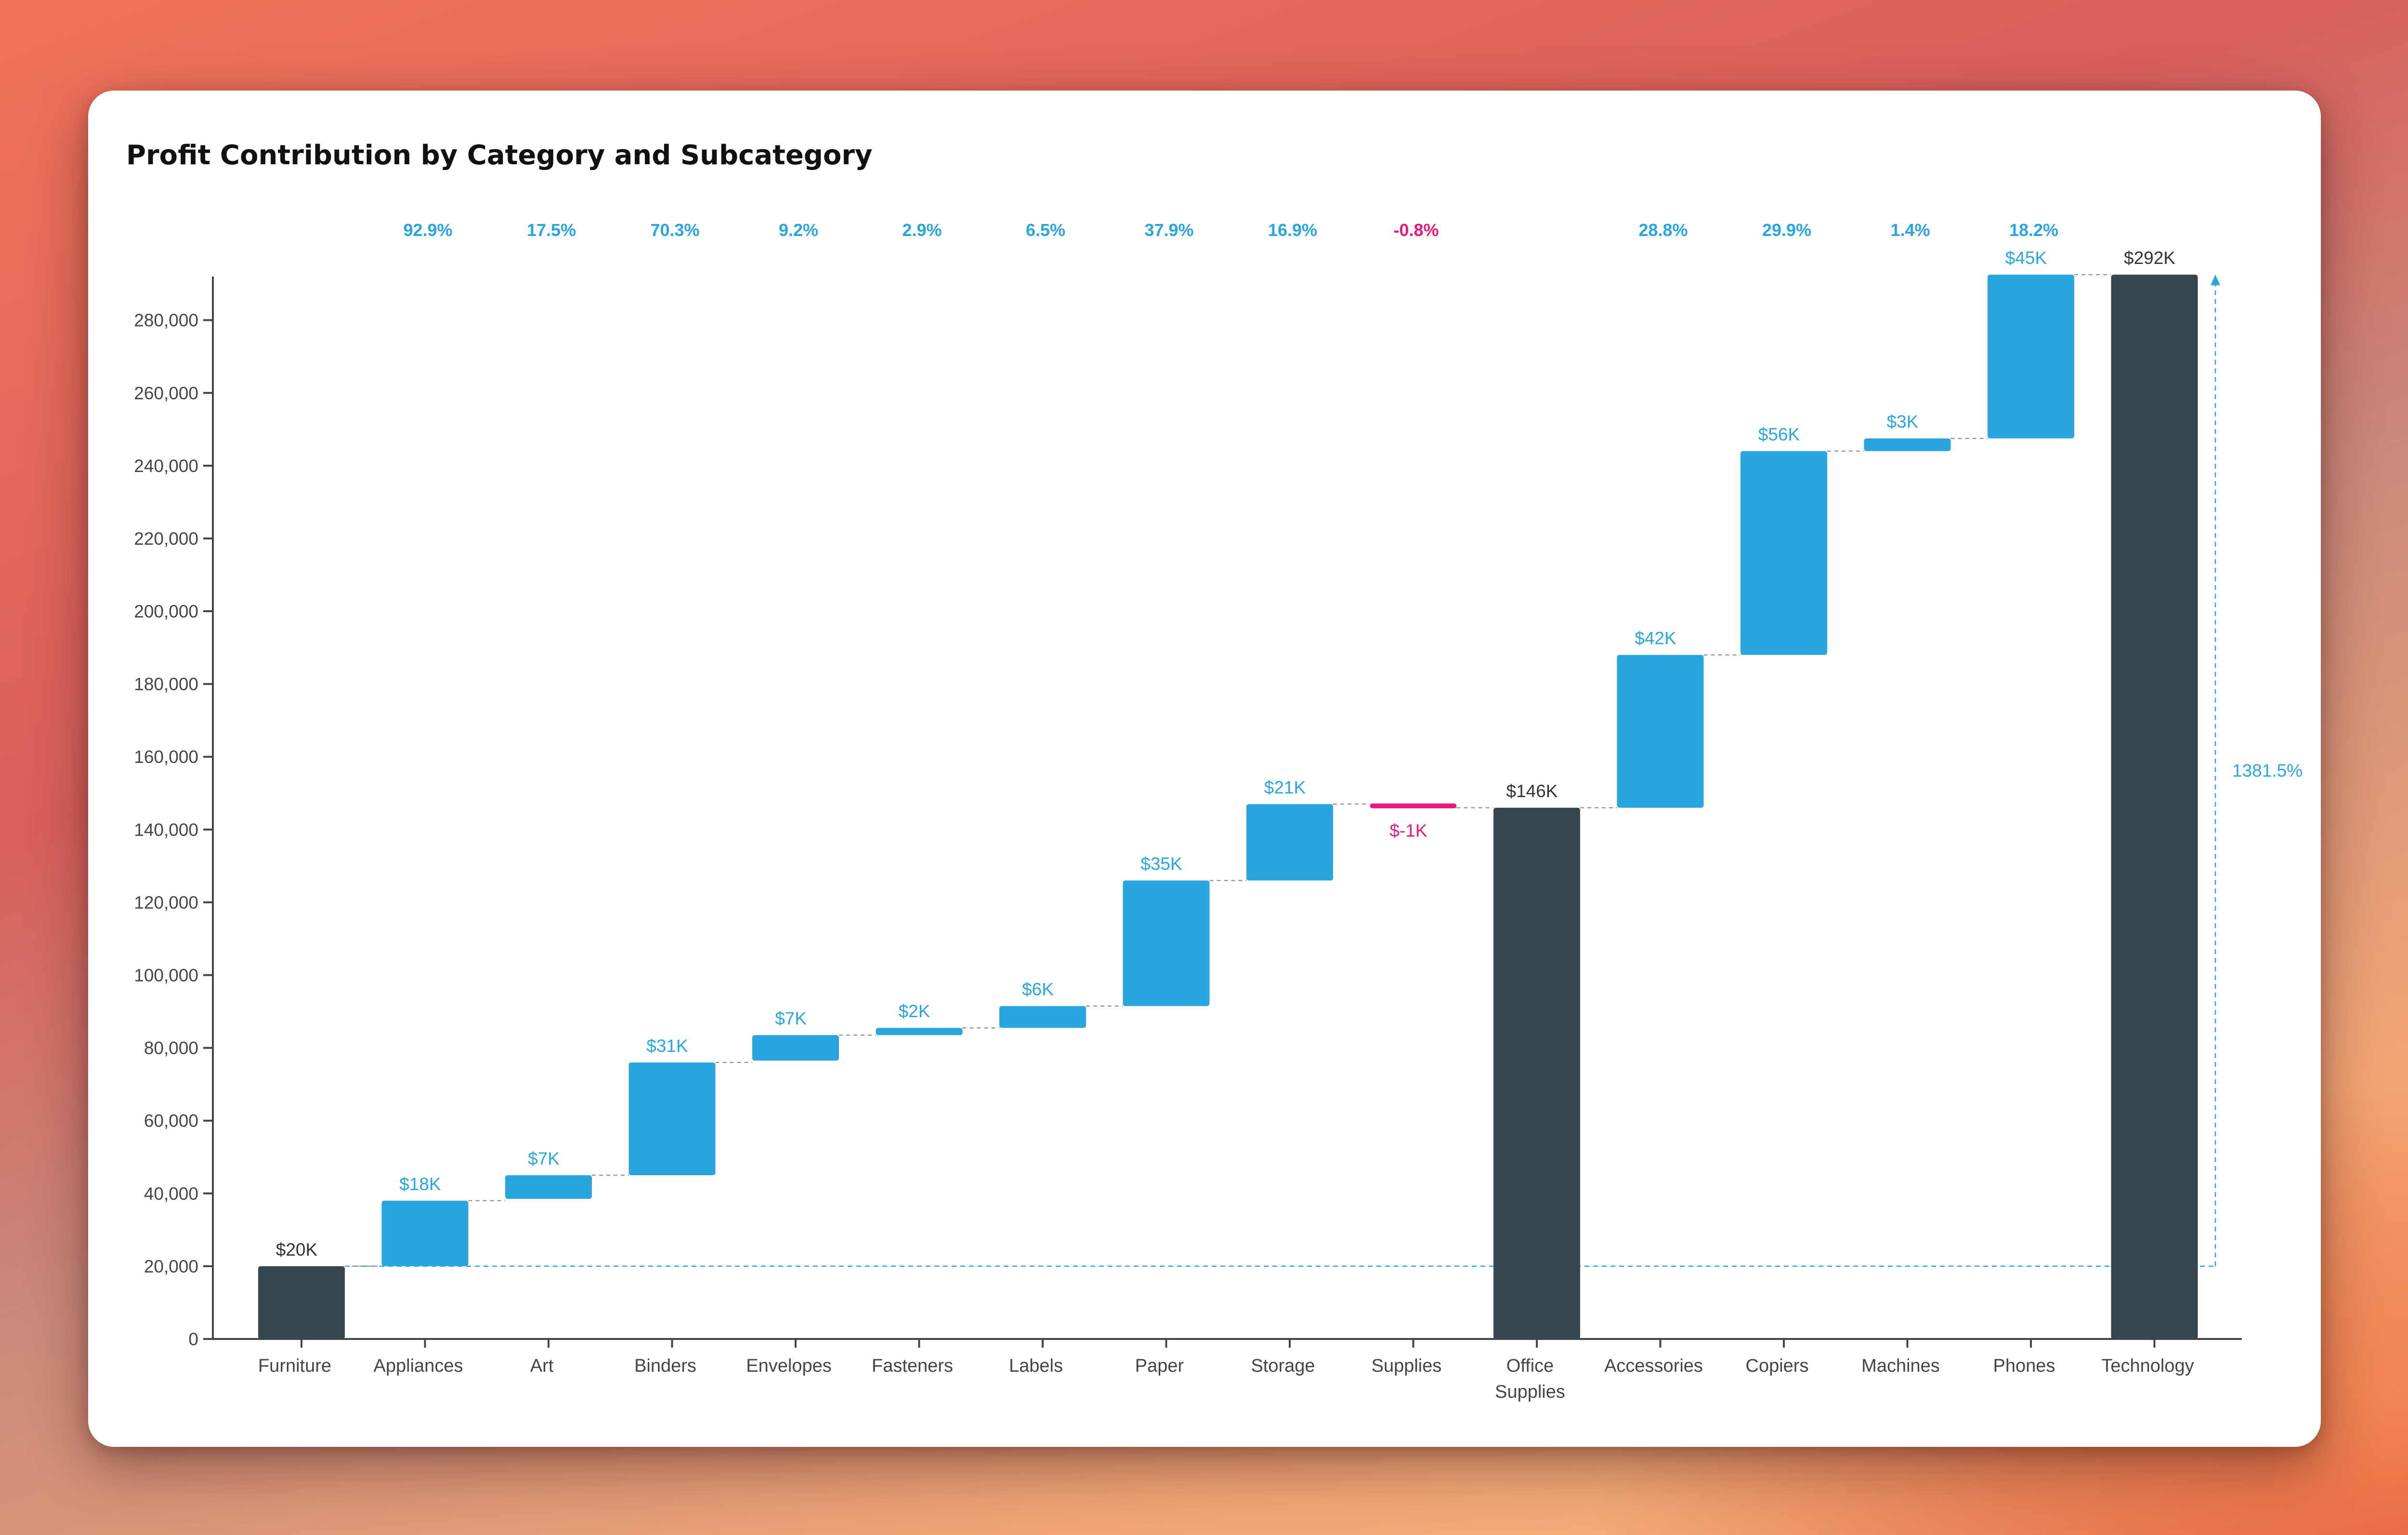 The height and width of the screenshot is (1535, 2408). What do you see at coordinates (2147, 1366) in the screenshot?
I see `x-tick-label: Technology` at bounding box center [2147, 1366].